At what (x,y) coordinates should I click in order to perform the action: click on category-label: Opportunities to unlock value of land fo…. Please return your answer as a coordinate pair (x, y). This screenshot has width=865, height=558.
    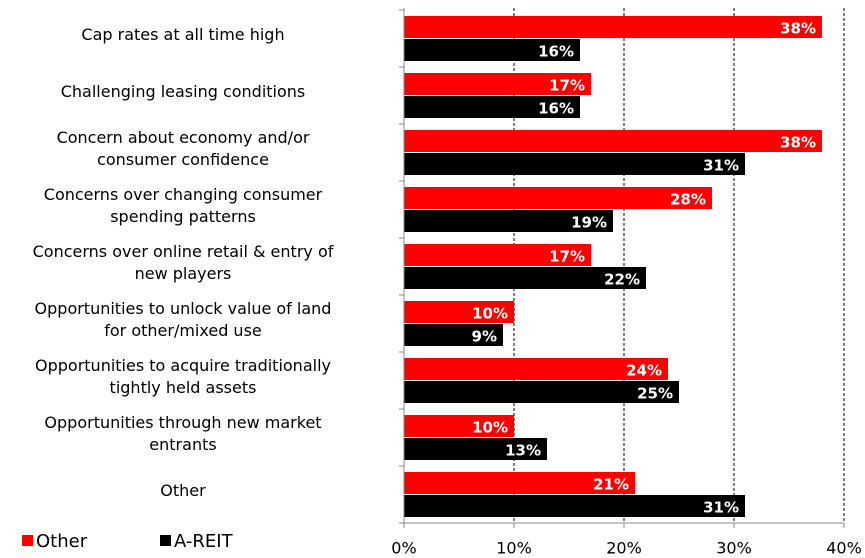
    Looking at the image, I should click on (183, 319).